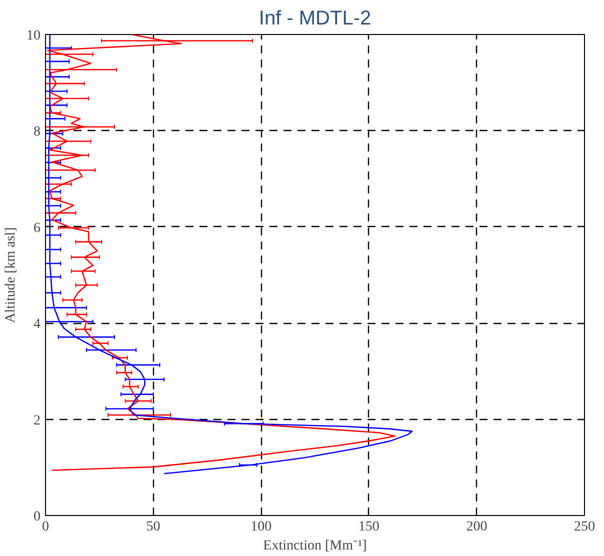  What do you see at coordinates (37, 228) in the screenshot?
I see `y-tick-label: 6` at bounding box center [37, 228].